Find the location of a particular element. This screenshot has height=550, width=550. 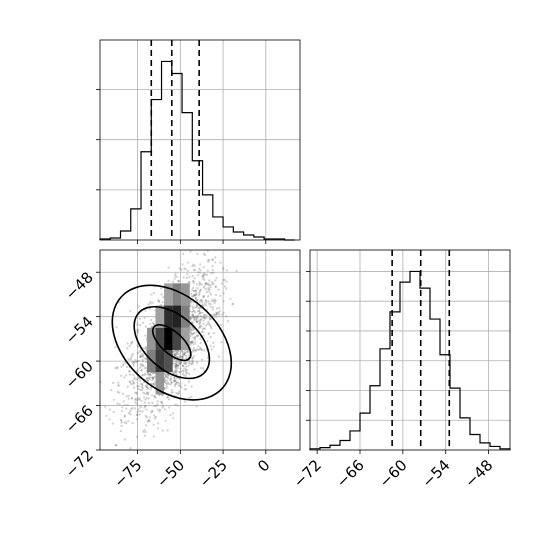

density-cell is located at coordinates (168, 316).